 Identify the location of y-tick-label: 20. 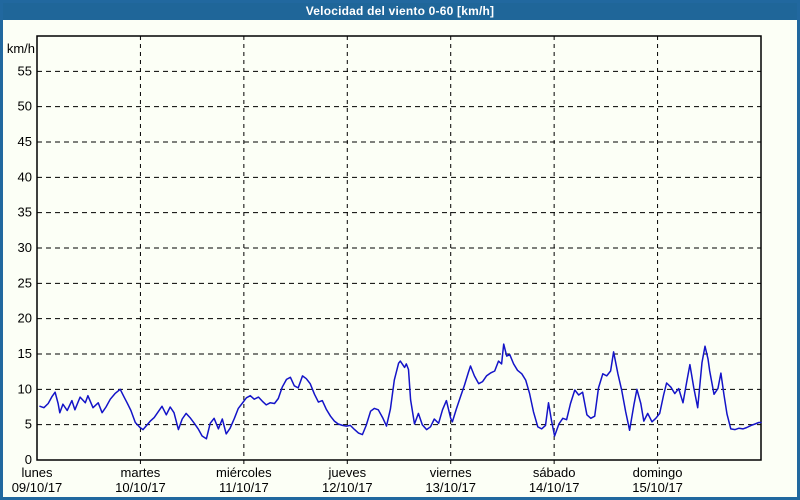
(25, 318).